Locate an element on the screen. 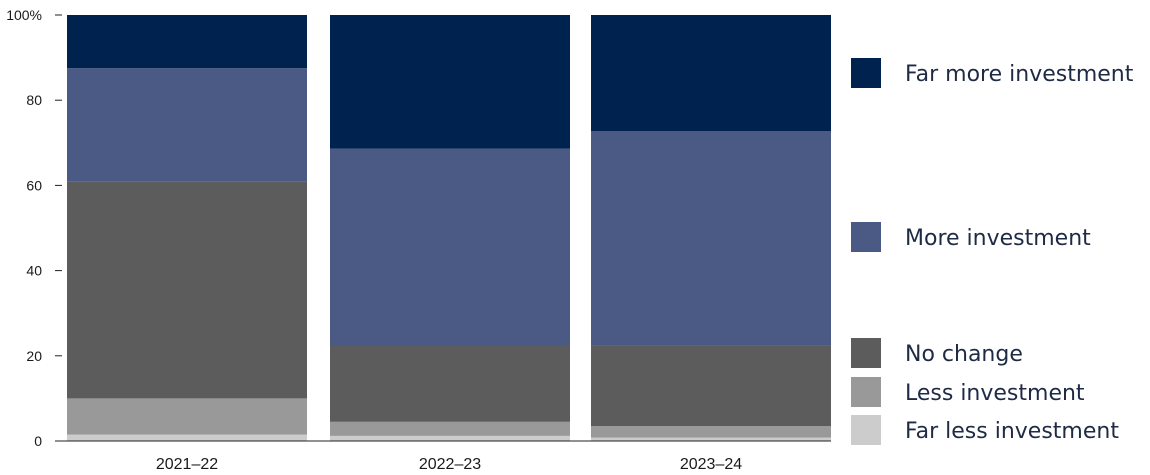 The image size is (1150, 475). y-tick-label-0: 0 is located at coordinates (38, 441).